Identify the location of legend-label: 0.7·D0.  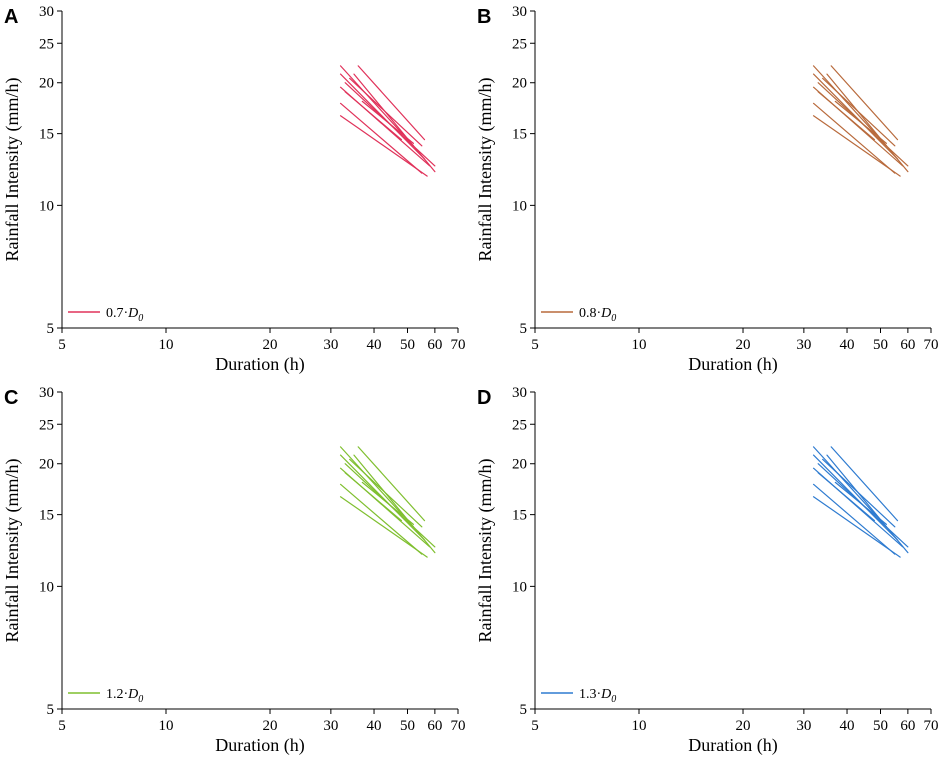
(124, 315).